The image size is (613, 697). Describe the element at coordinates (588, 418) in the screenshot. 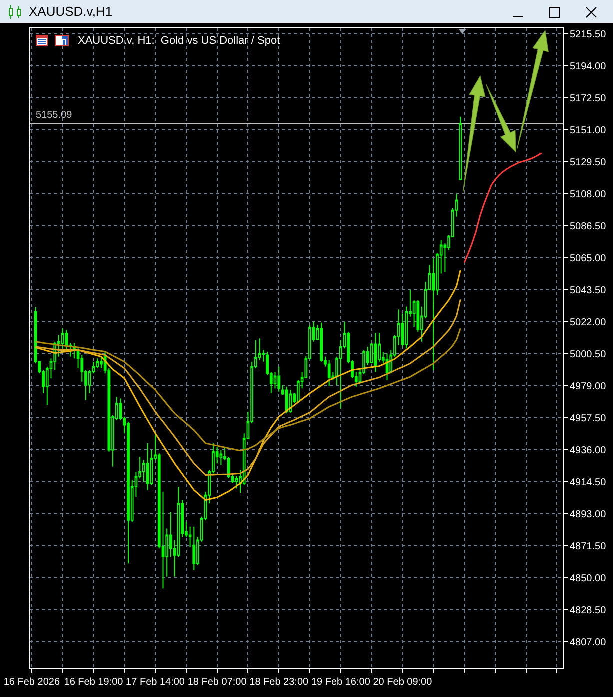

I see `y-tick-label: 4957.50` at that location.